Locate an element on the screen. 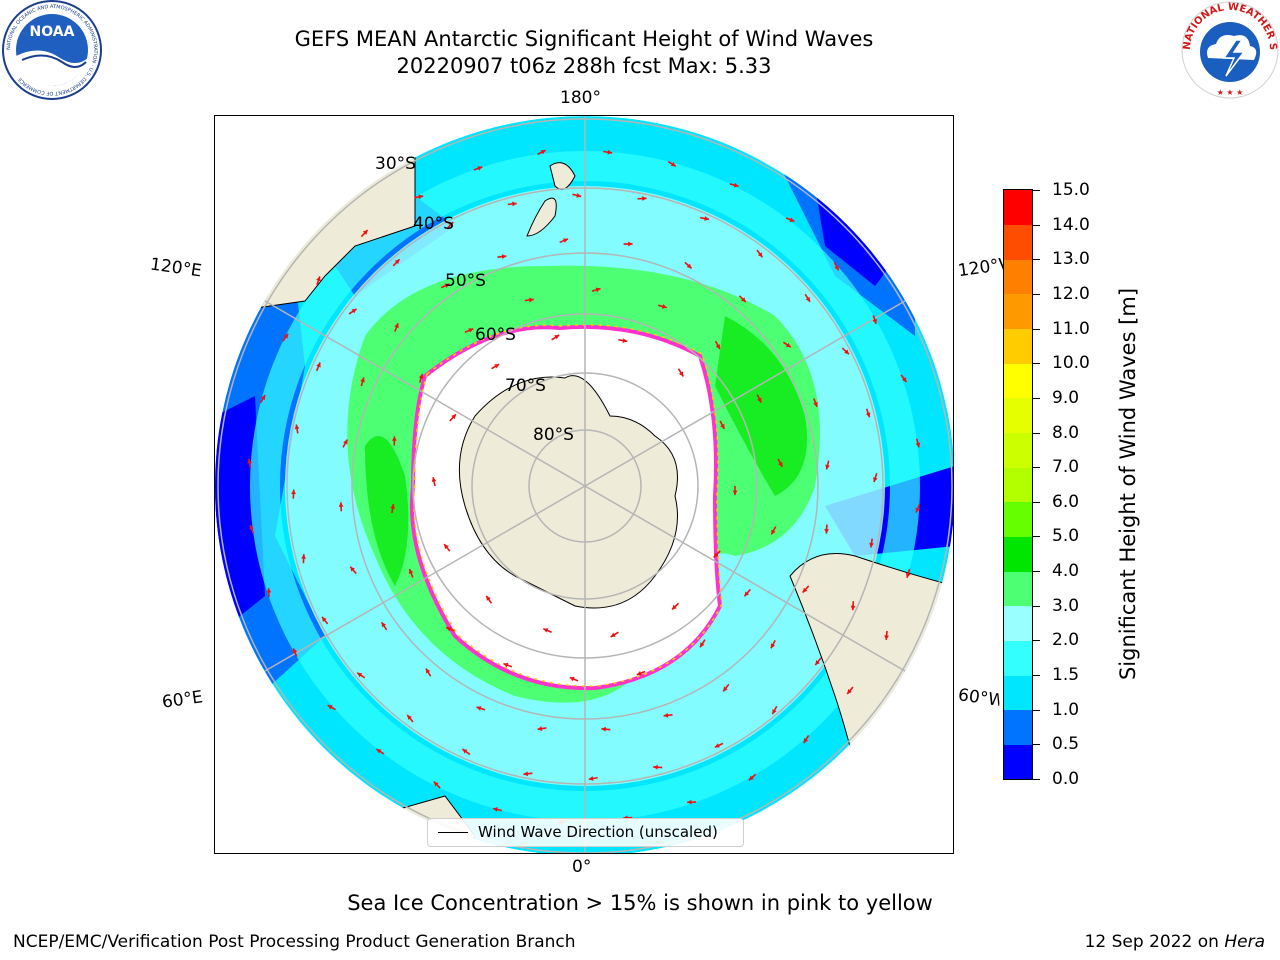  colorbar-tick-label: 4.0 is located at coordinates (1066, 571).